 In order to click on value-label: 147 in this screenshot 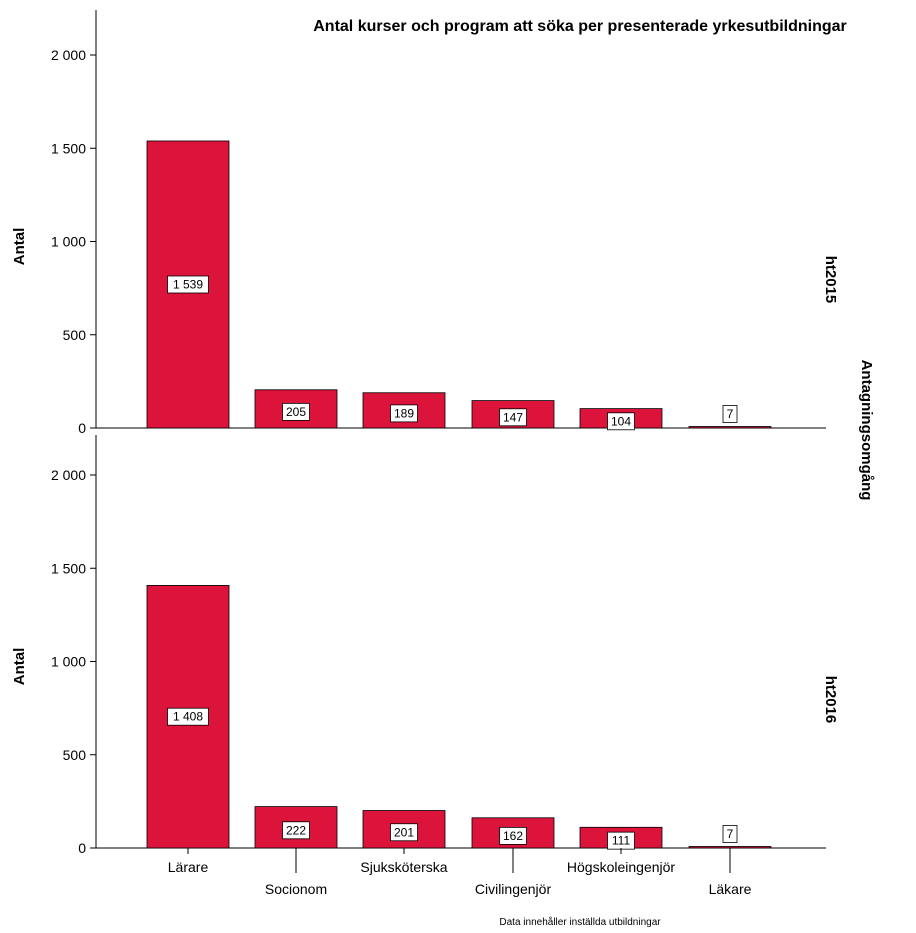, I will do `click(513, 417)`.